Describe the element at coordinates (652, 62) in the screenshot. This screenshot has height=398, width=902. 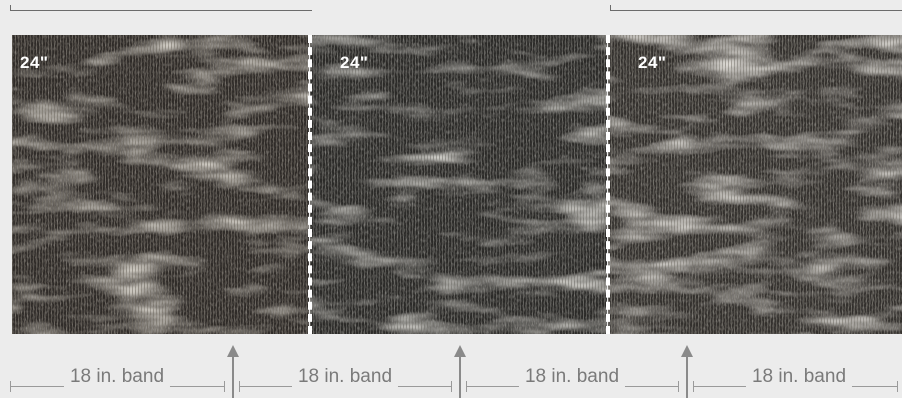
I see `tile-size-label-3: 24"` at that location.